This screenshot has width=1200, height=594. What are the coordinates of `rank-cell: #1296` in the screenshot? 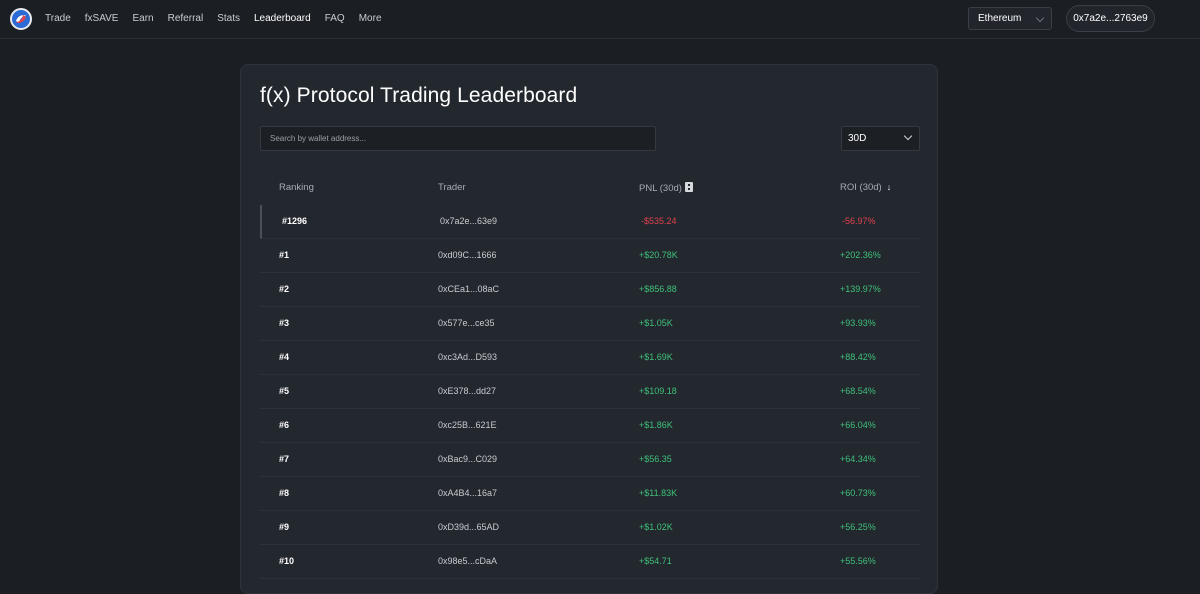 It's located at (295, 221).